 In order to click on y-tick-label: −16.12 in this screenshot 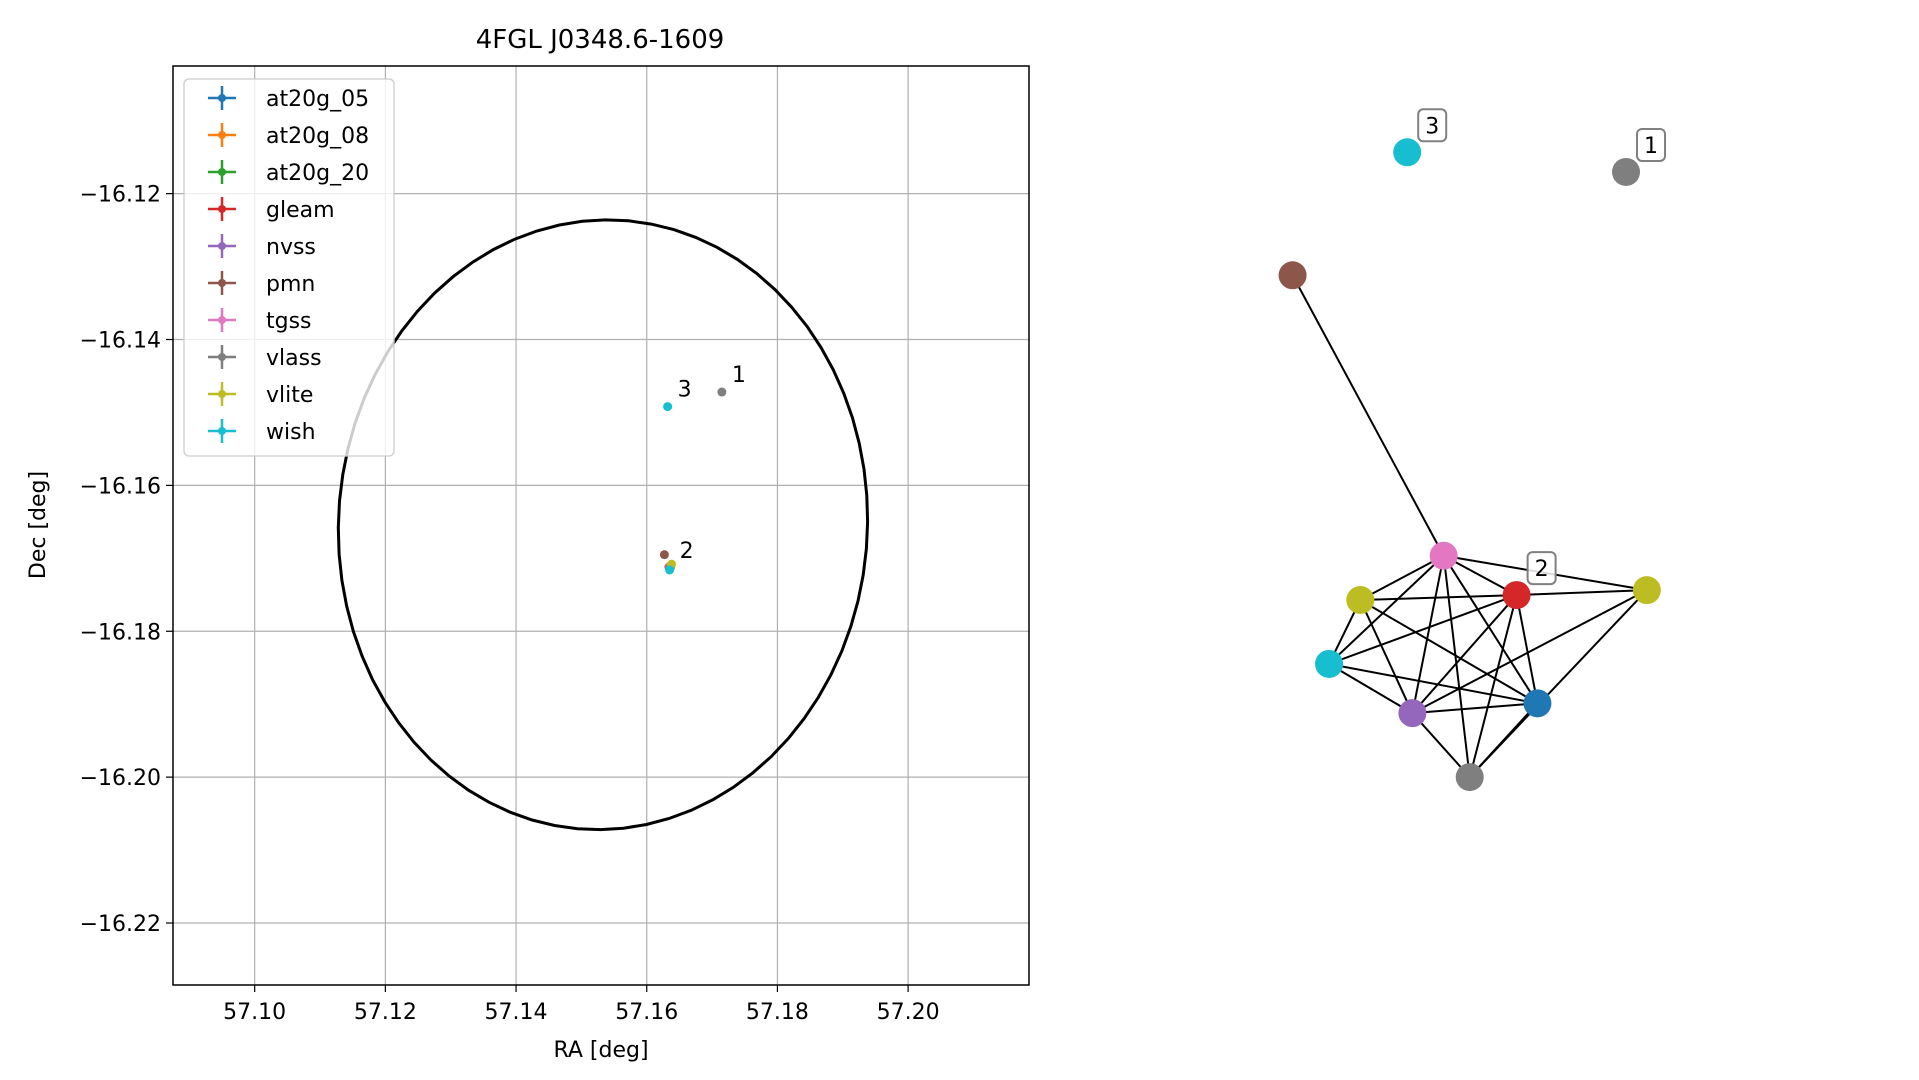, I will do `click(120, 195)`.